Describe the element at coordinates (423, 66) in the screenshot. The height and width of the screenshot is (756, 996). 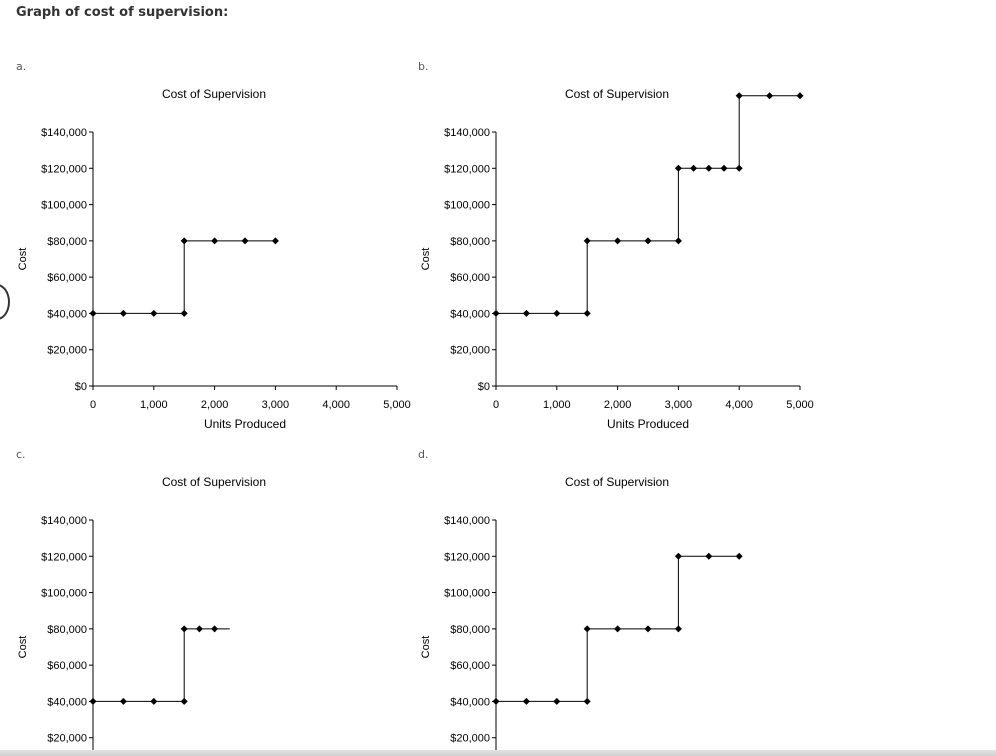
I see `option-label-b: b.` at that location.